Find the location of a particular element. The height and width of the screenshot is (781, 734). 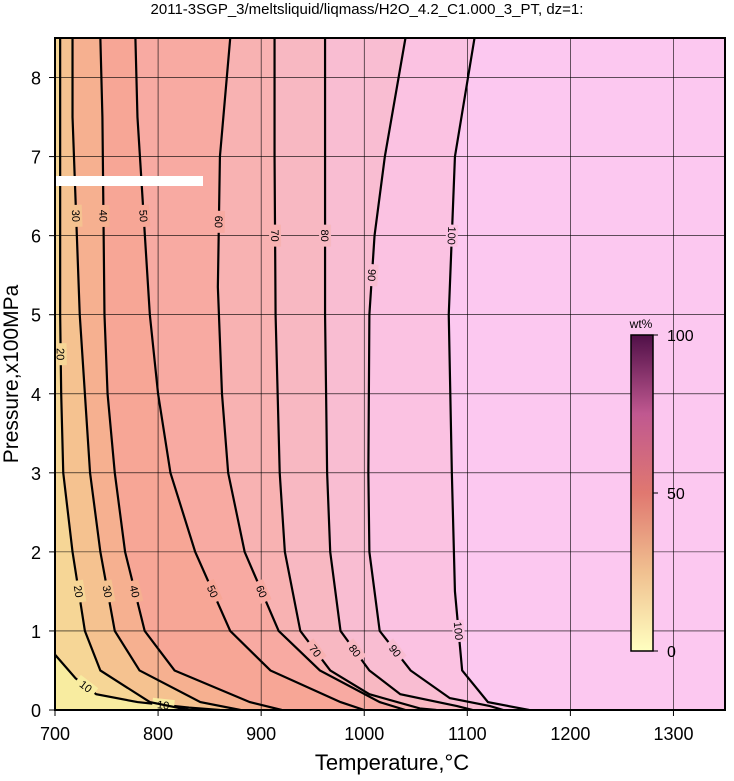

y-tick-label: 2 is located at coordinates (36, 553).